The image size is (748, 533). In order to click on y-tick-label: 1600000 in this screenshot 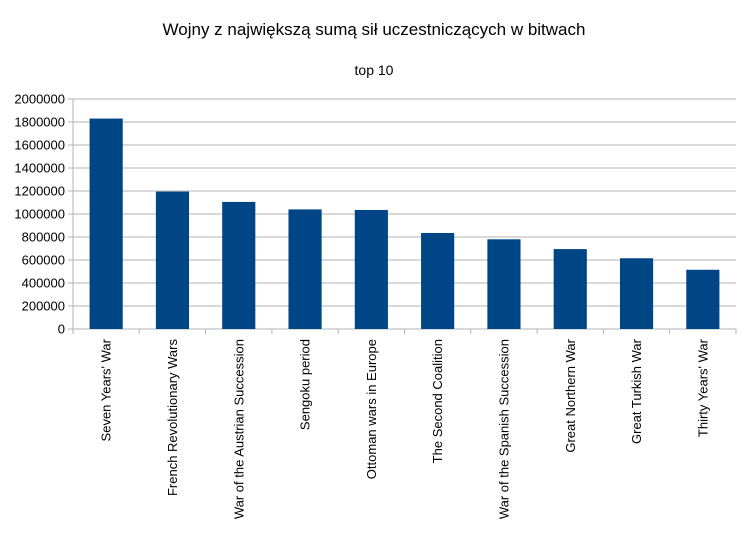, I will do `click(39, 145)`.